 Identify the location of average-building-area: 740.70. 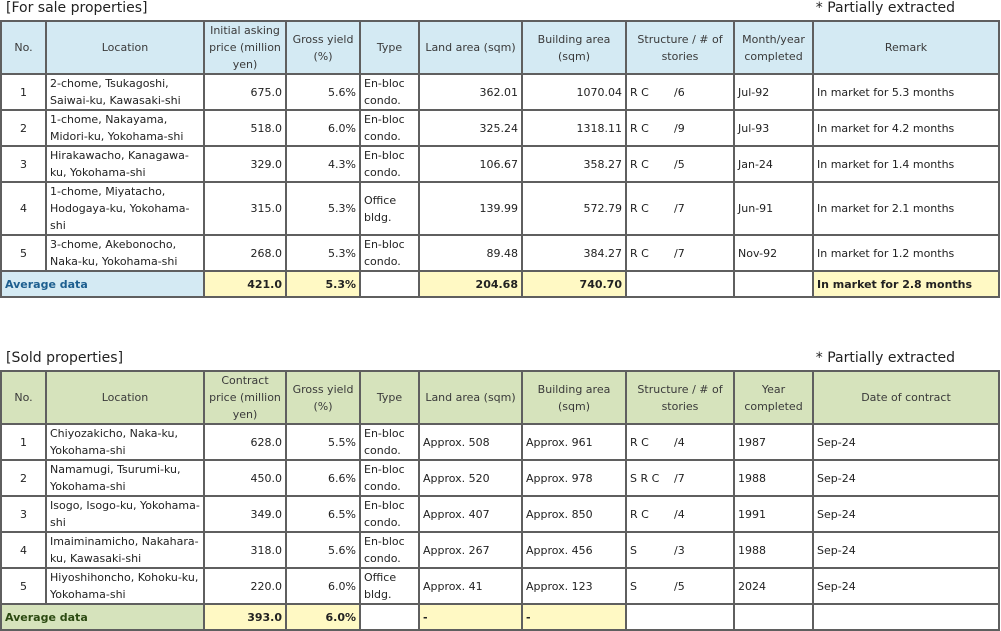
(574, 284).